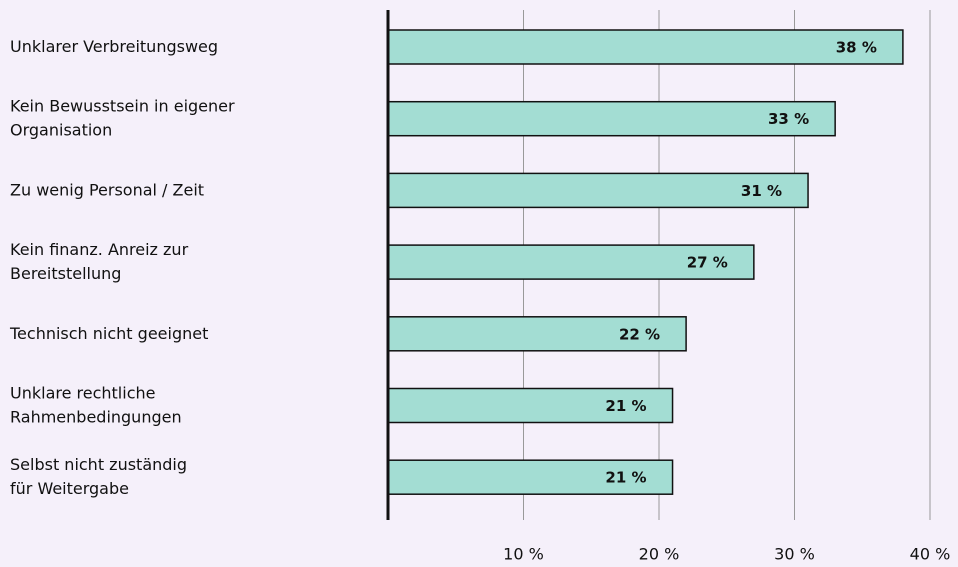 The image size is (958, 567). I want to click on category-label-line: Organisation, so click(61, 129).